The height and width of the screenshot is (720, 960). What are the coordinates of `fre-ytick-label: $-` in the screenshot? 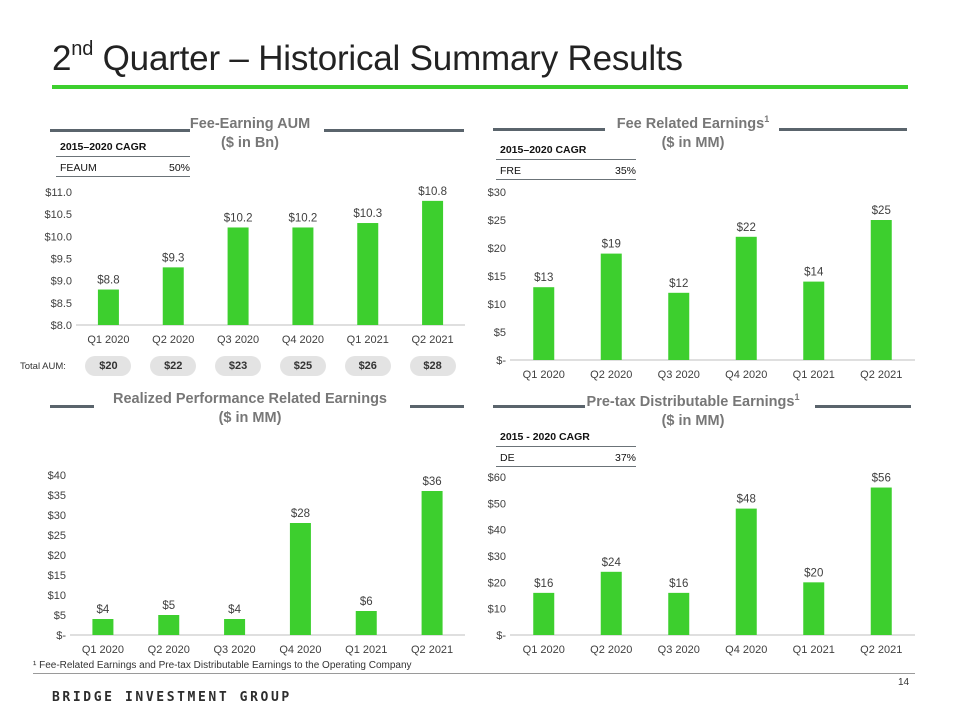 It's located at (501, 361).